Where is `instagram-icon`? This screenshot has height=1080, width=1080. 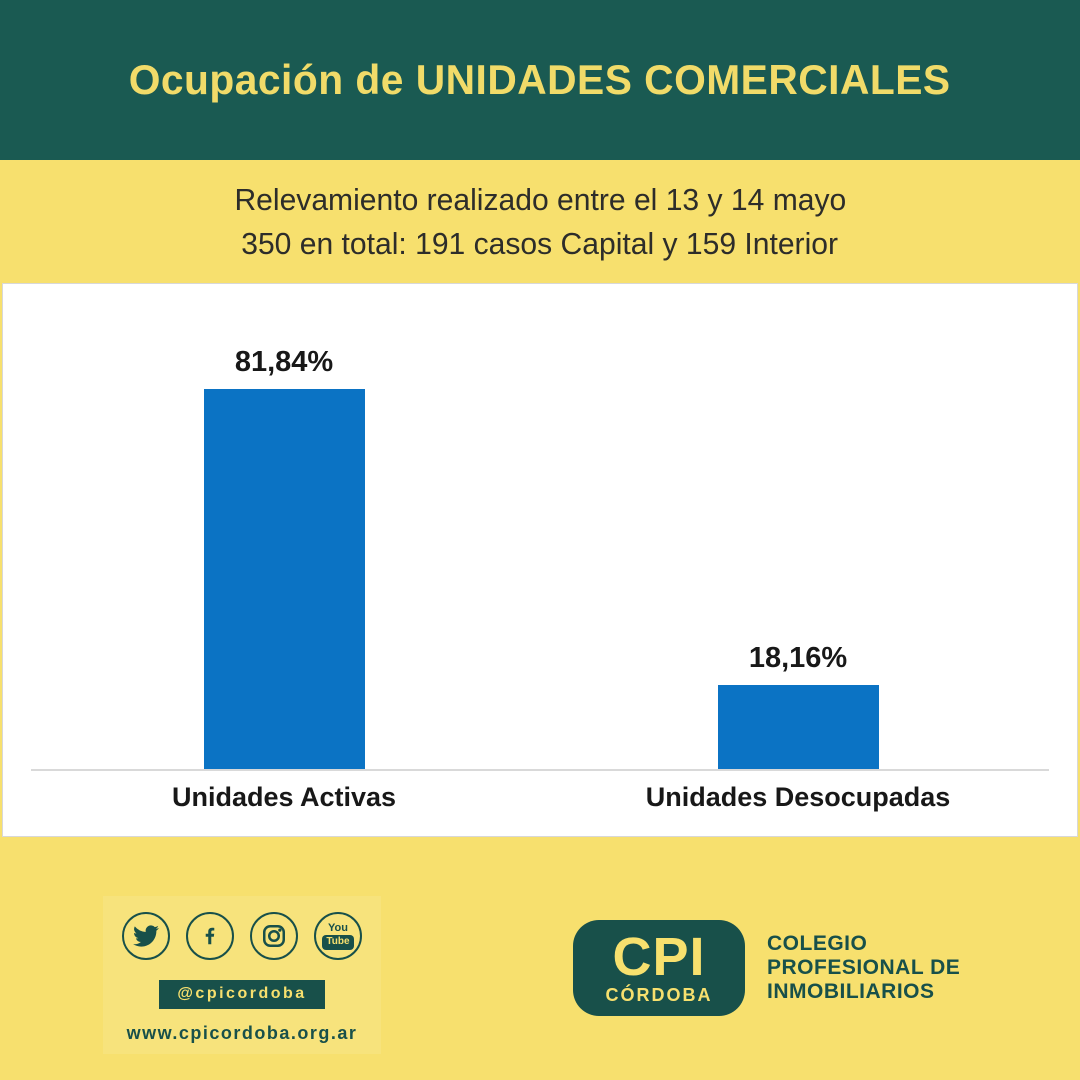
instagram-icon is located at coordinates (274, 936).